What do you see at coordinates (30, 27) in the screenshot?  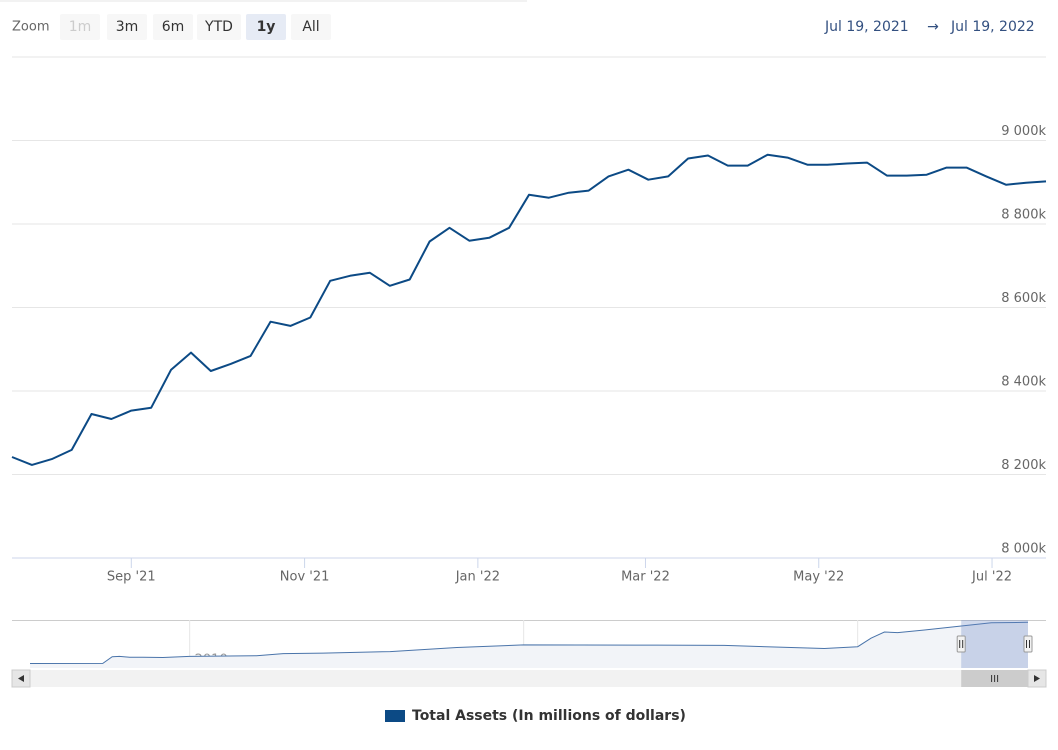 I see `zoom-label: Zoom` at bounding box center [30, 27].